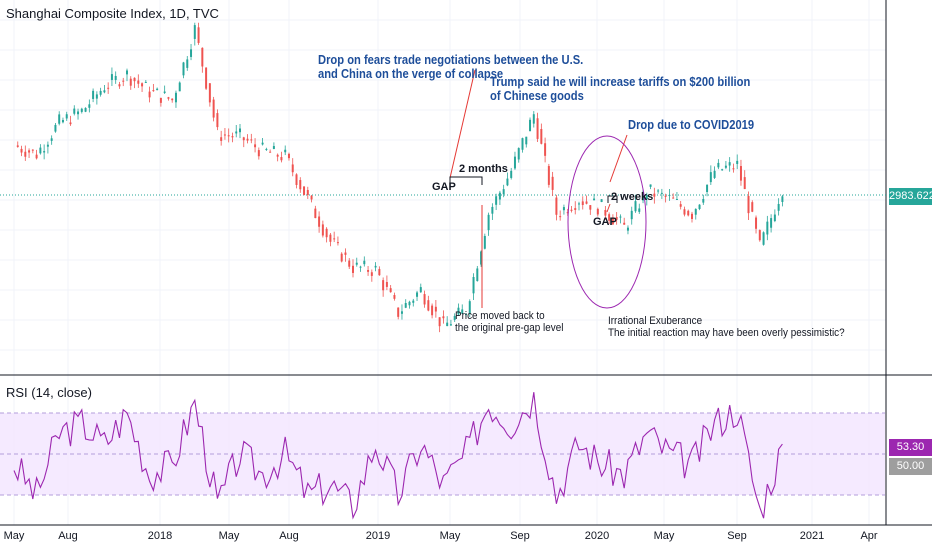  What do you see at coordinates (500, 316) in the screenshot?
I see `price-back-note-line1: Price moved back to` at bounding box center [500, 316].